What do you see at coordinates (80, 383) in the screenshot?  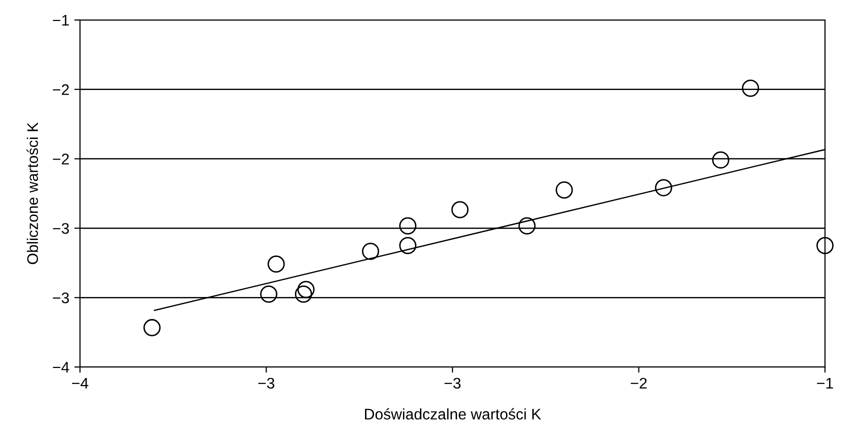 I see `x-tick-label: −4` at bounding box center [80, 383].